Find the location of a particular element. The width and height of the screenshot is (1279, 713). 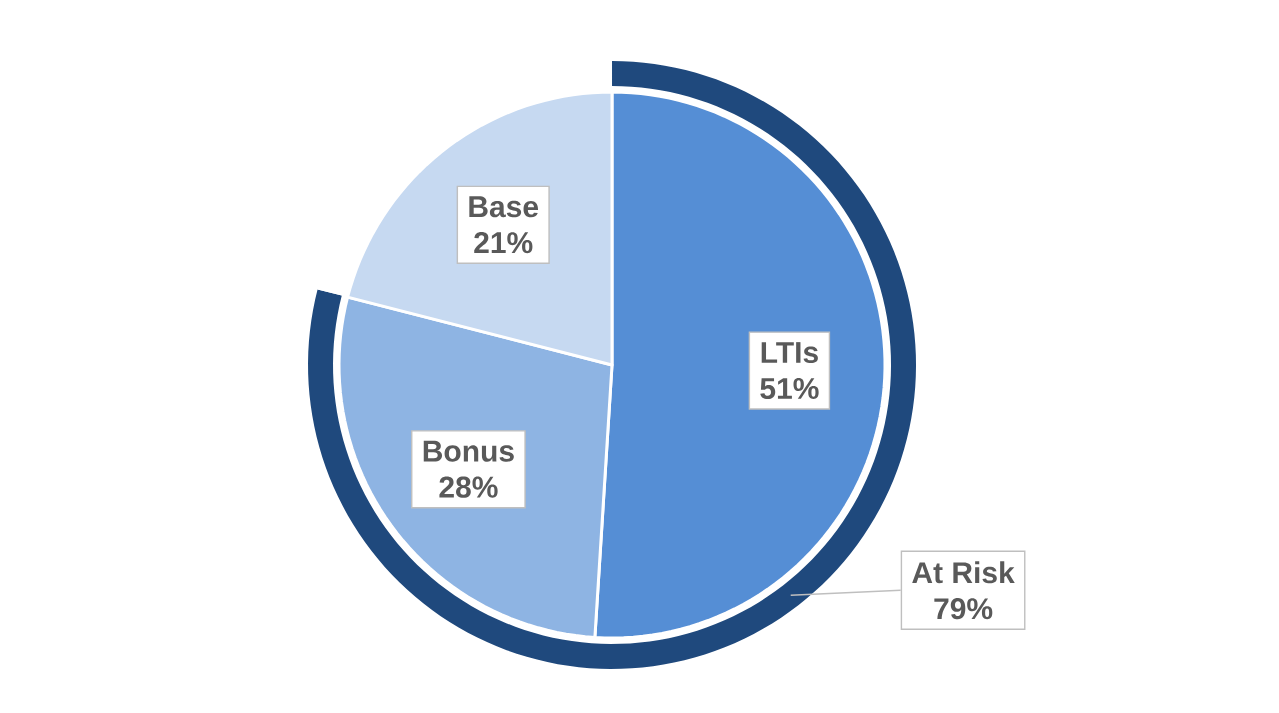

data-label: 79% is located at coordinates (963, 609).